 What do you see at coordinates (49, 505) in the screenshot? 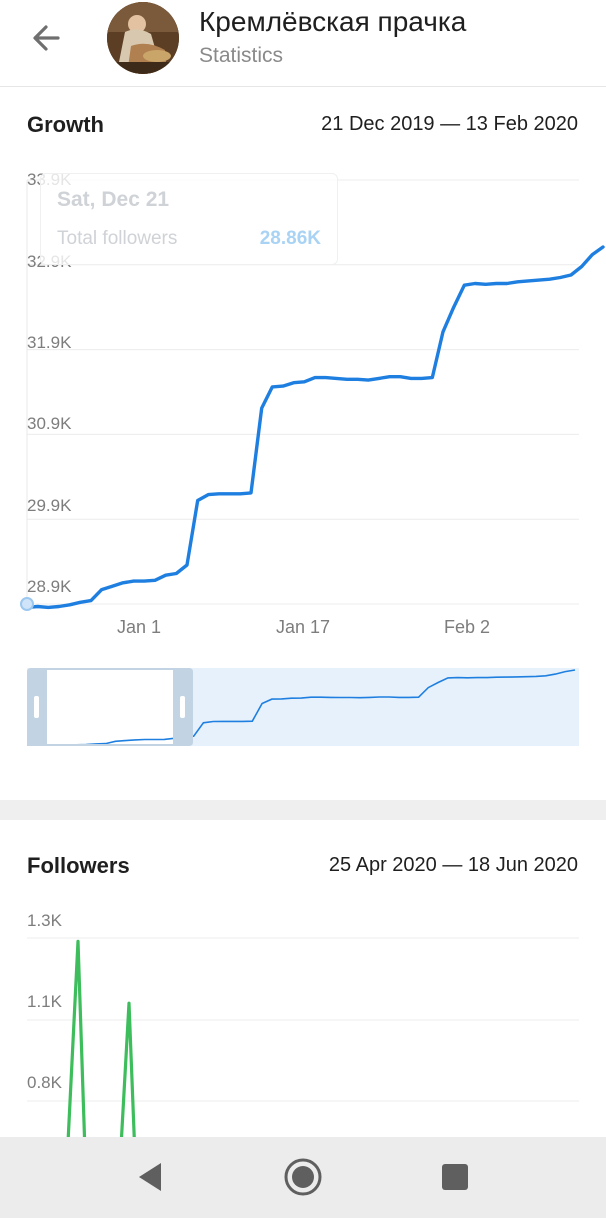
I see `growth-ytick: 29.9K` at bounding box center [49, 505].